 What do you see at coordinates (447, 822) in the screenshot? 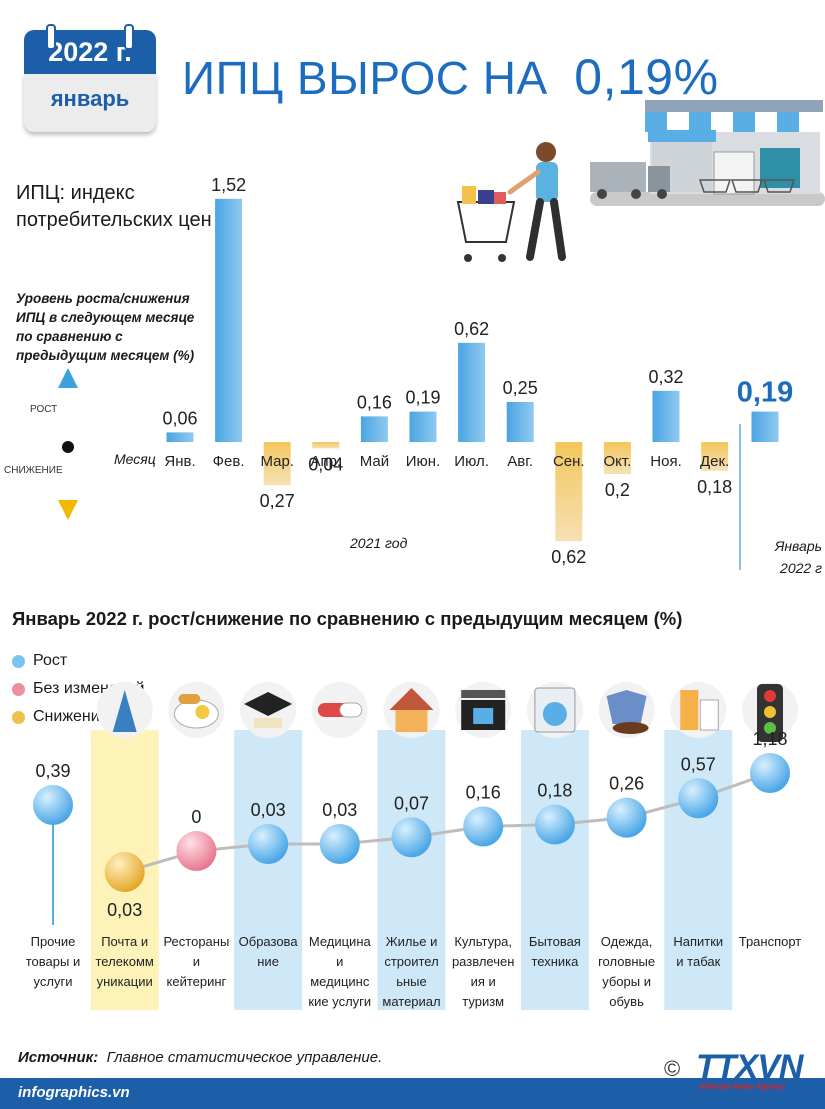
I see `trend-line` at bounding box center [447, 822].